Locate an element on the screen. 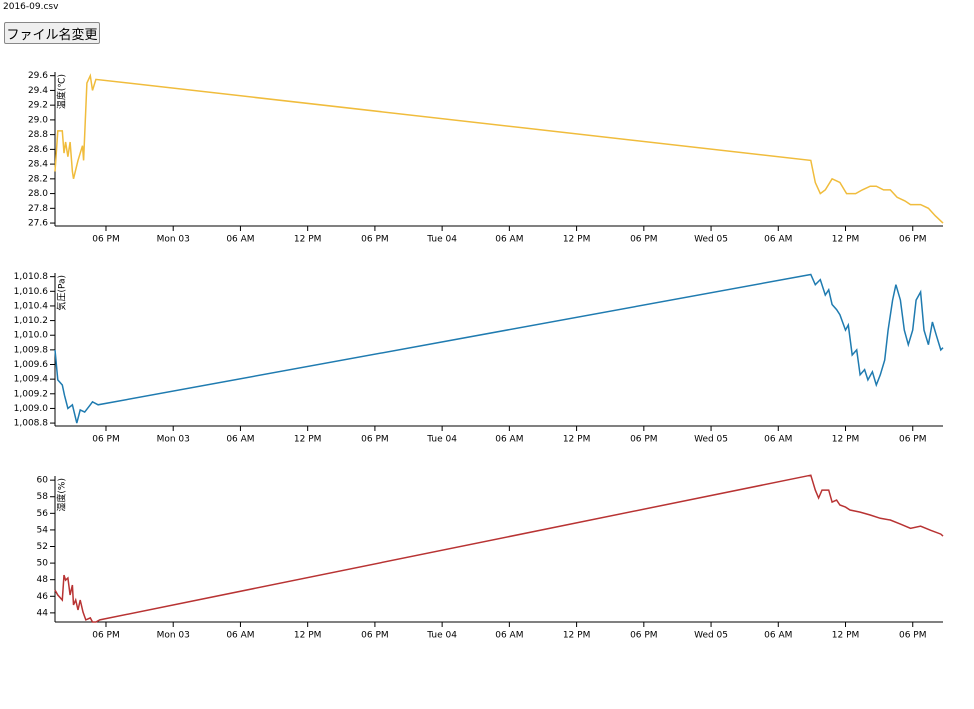 This screenshot has width=974, height=709. y-tick-label: 56 is located at coordinates (43, 514).